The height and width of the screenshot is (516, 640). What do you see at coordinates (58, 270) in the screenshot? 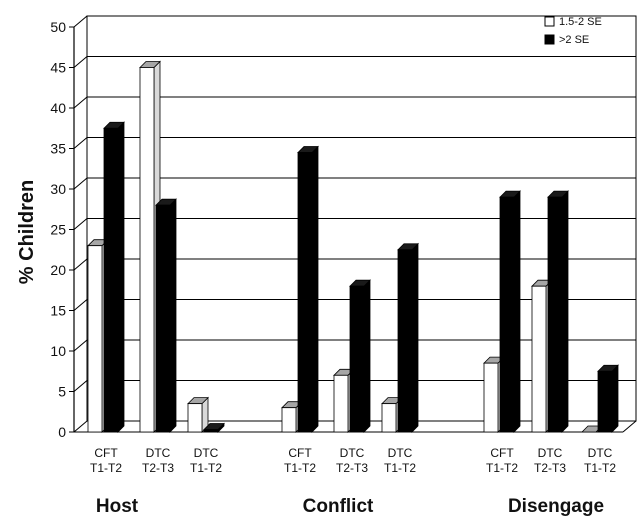
I see `y-tick-label: 20` at bounding box center [58, 270].